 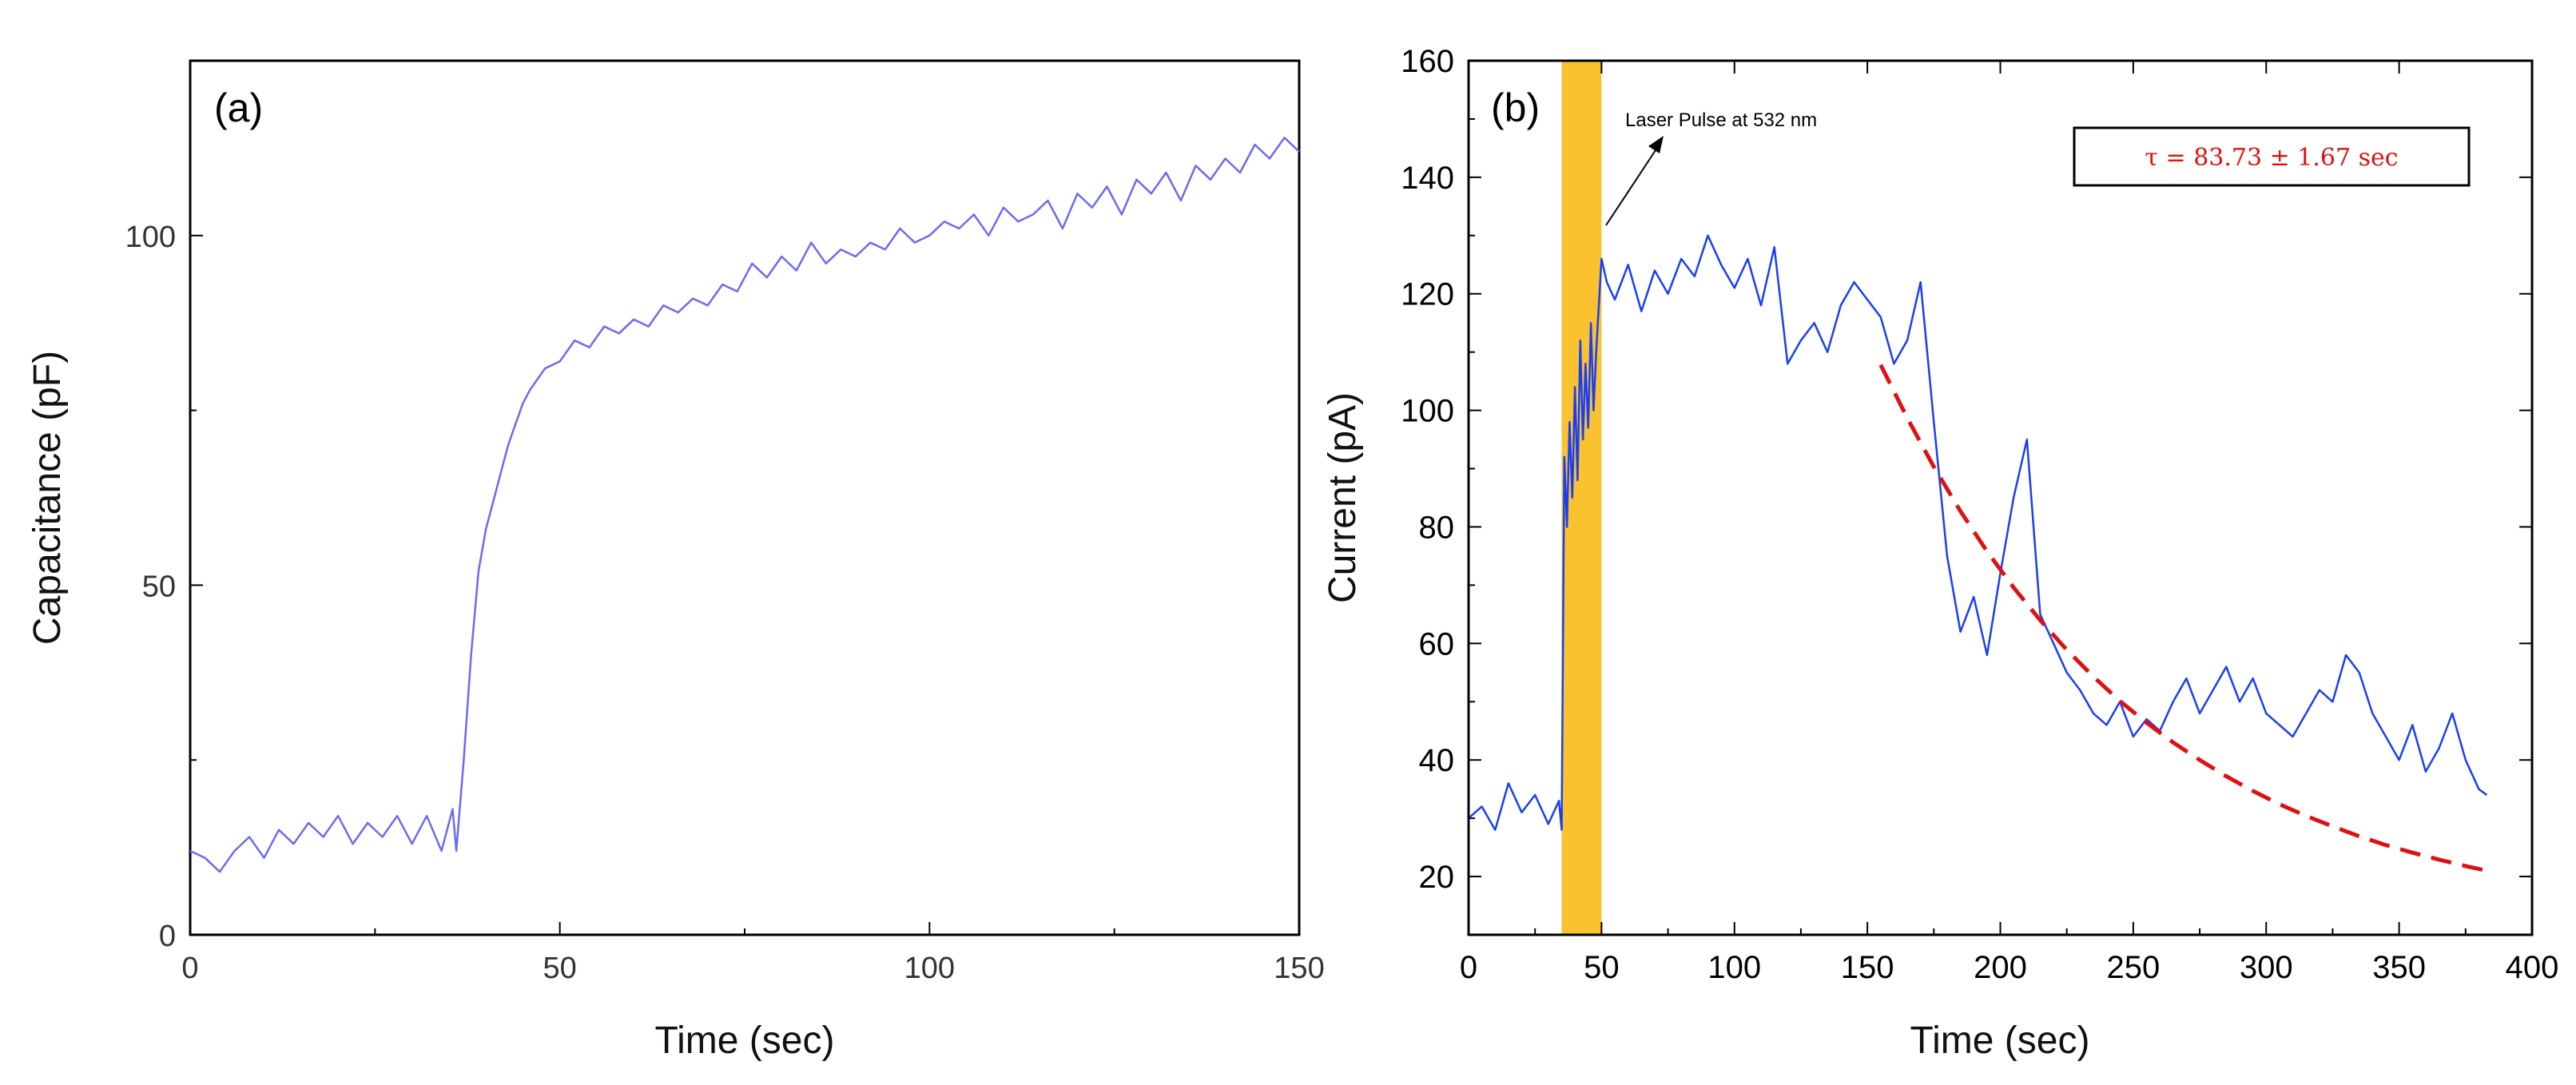 I want to click on annotation-arrow-head, so click(x=1656, y=145).